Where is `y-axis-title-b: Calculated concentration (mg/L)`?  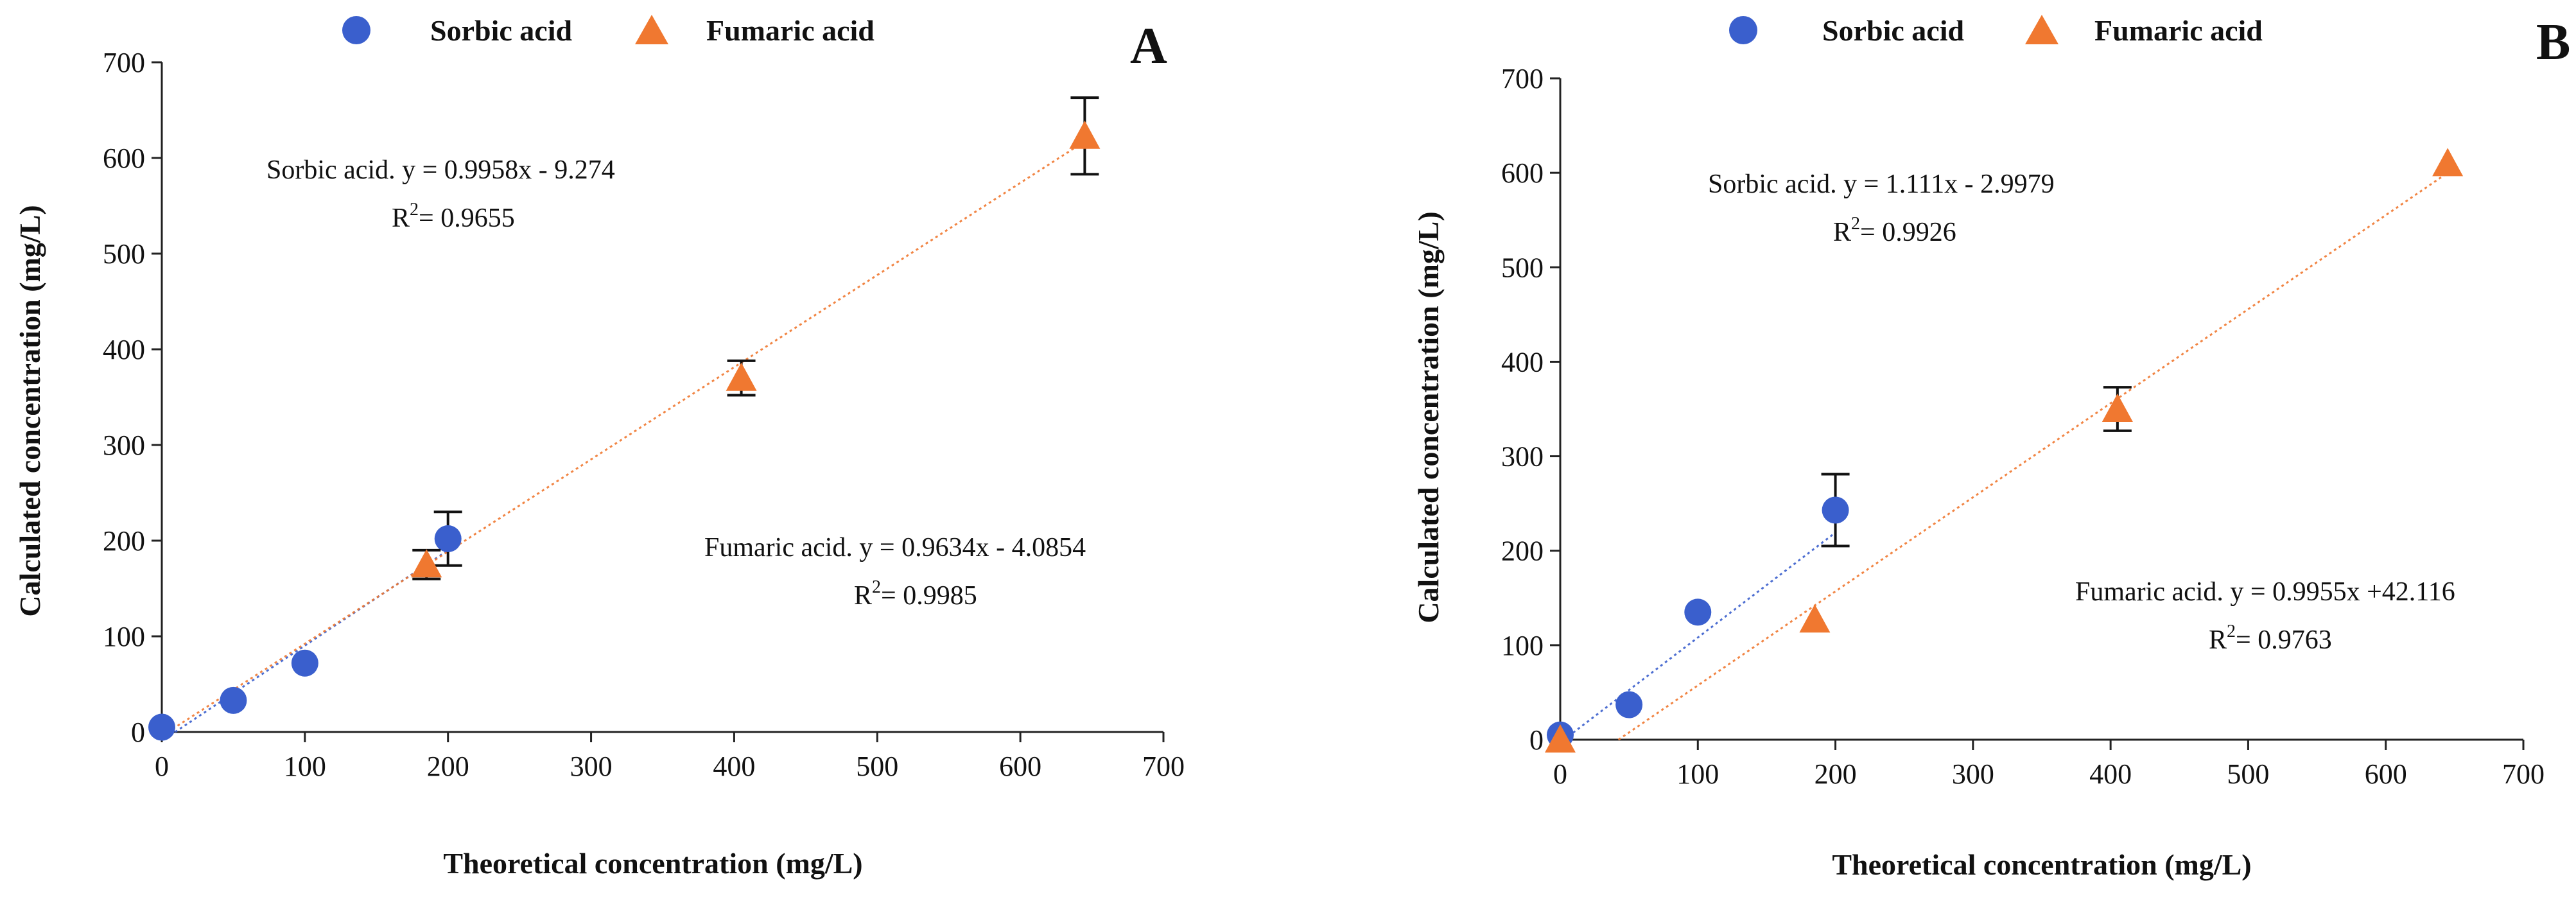 y-axis-title-b: Calculated concentration (mg/L) is located at coordinates (1428, 417).